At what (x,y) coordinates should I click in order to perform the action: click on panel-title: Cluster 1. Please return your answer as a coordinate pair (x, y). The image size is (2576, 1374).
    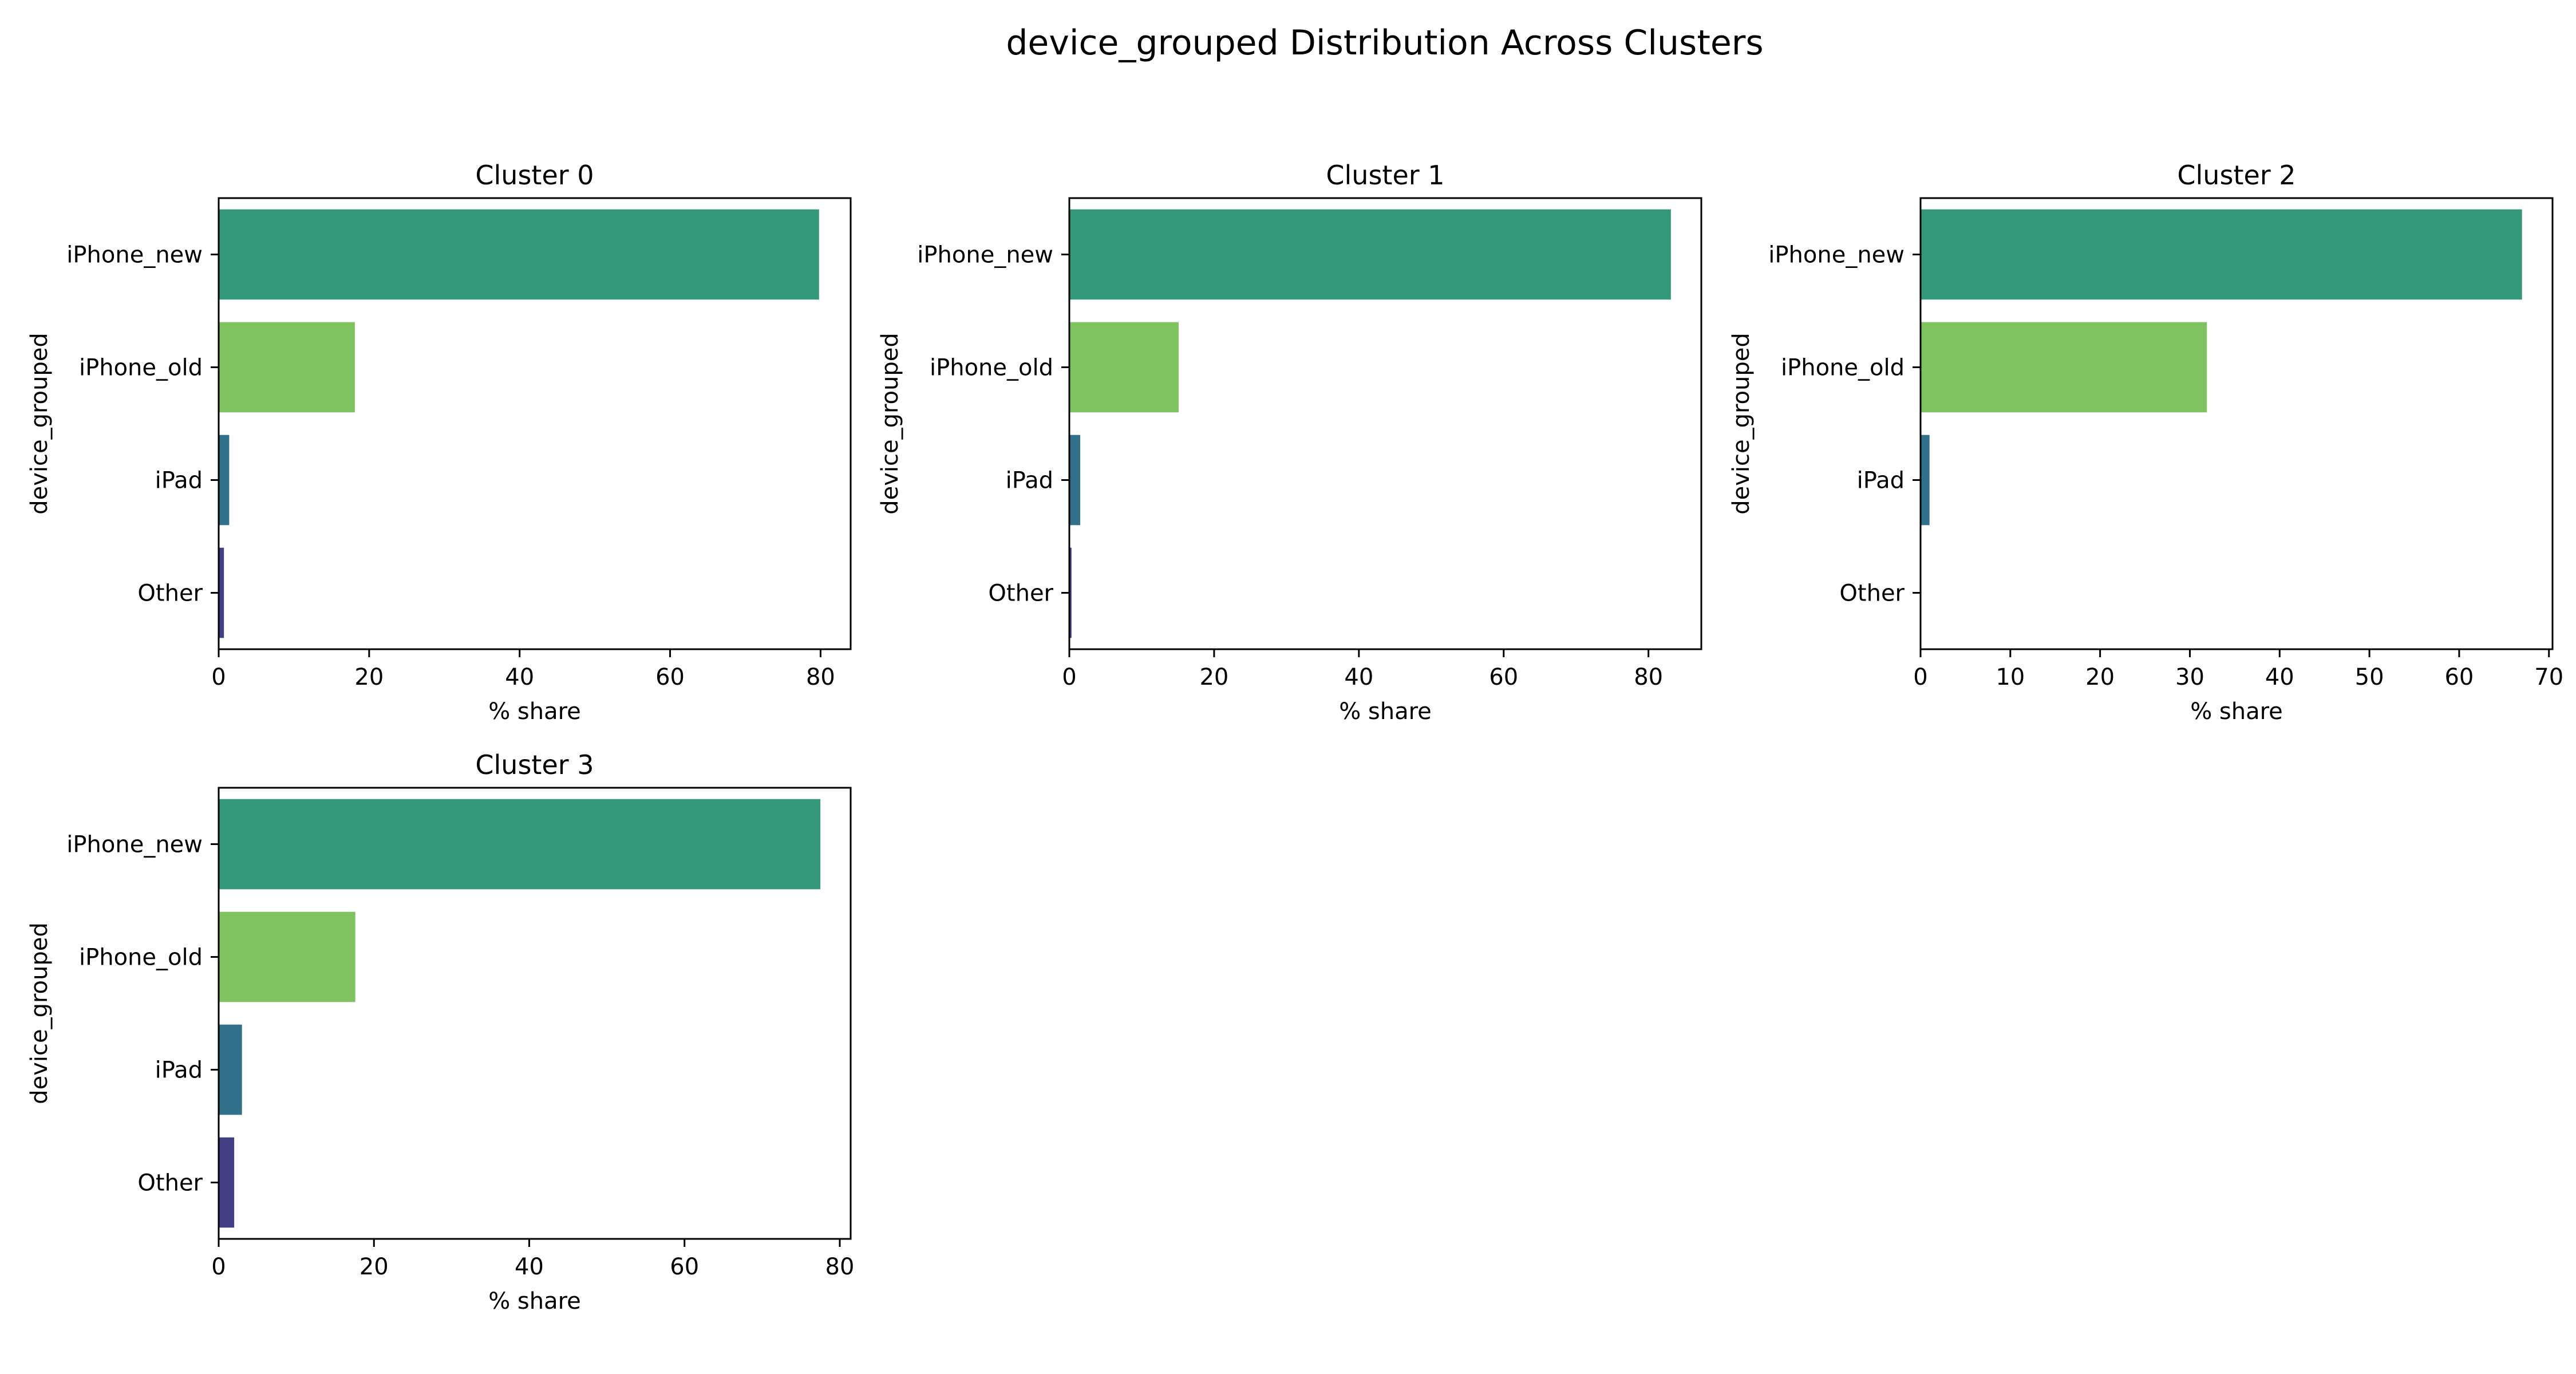
    Looking at the image, I should click on (1385, 175).